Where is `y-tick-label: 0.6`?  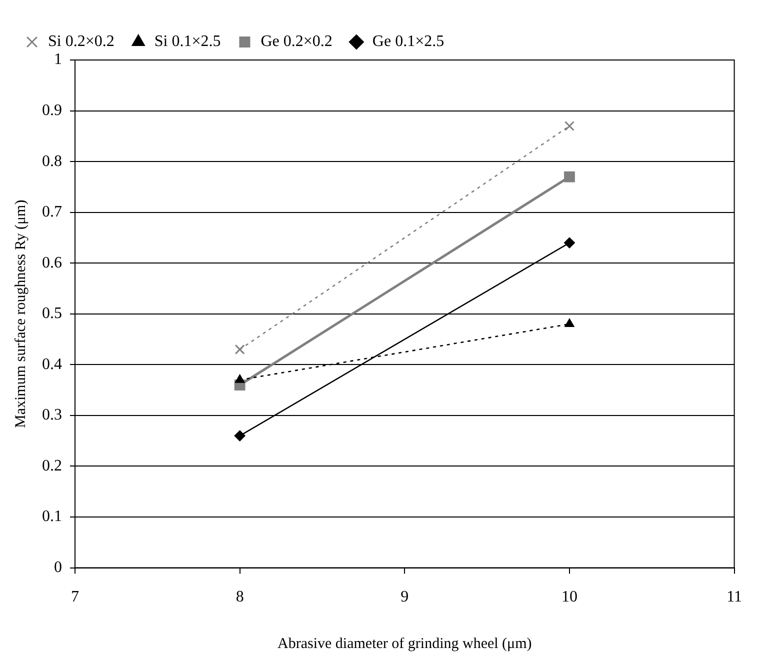
y-tick-label: 0.6 is located at coordinates (52, 263).